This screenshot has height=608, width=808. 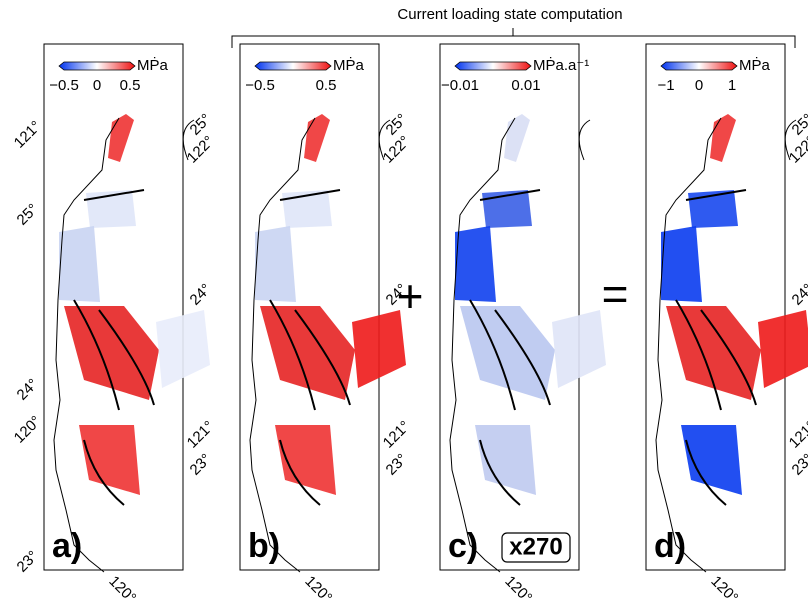 What do you see at coordinates (264, 546) in the screenshot?
I see `panel-label: b)` at bounding box center [264, 546].